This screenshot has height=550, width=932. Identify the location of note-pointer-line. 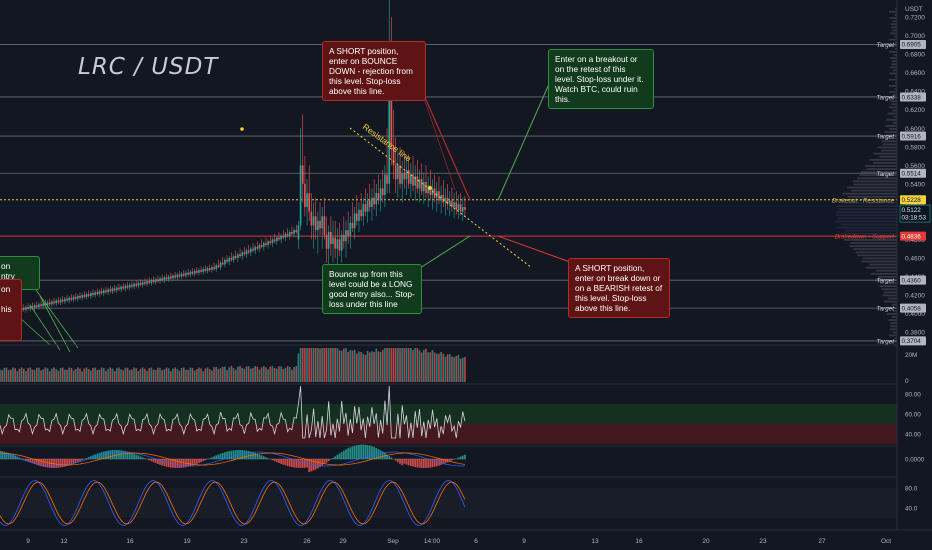
(445, 252).